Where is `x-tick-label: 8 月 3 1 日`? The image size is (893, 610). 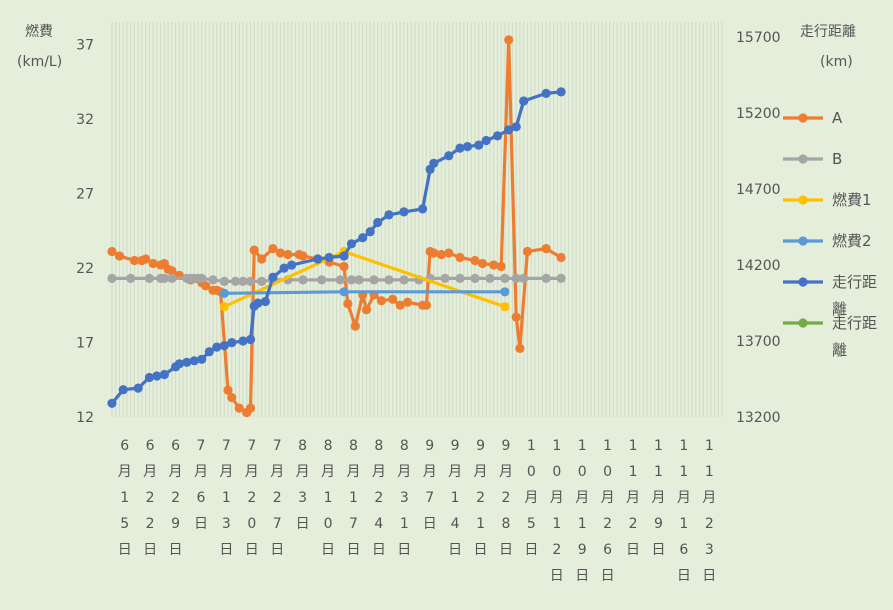 x-tick-label: 8 月 3 1 日 is located at coordinates (404, 498).